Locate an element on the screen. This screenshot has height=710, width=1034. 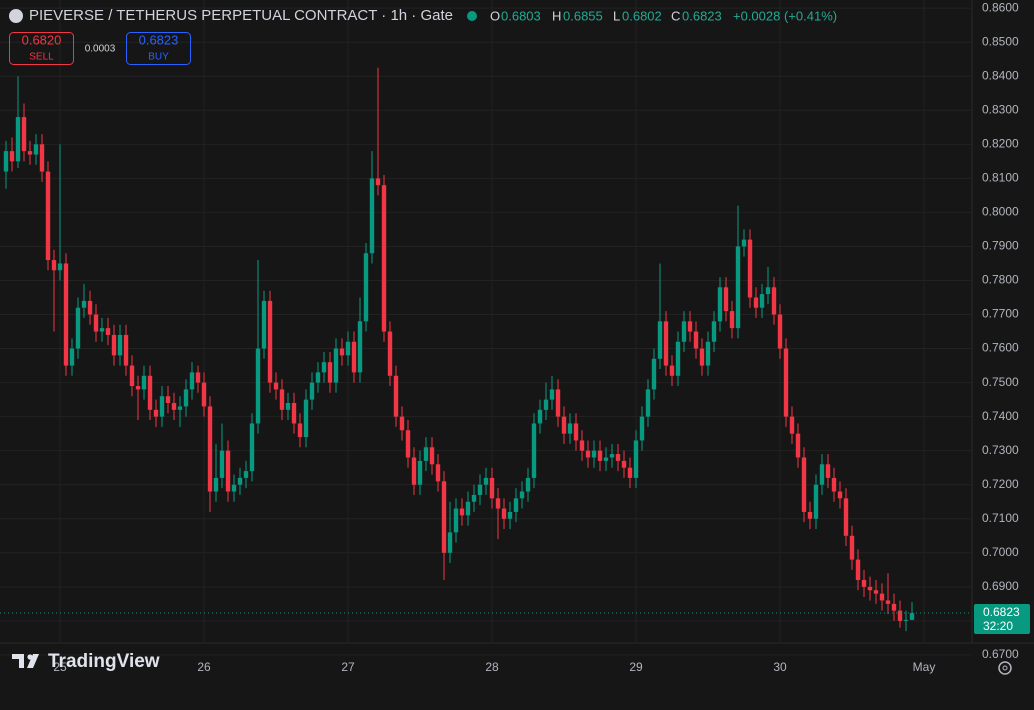
legend-l: 0.6802 is located at coordinates (642, 15).